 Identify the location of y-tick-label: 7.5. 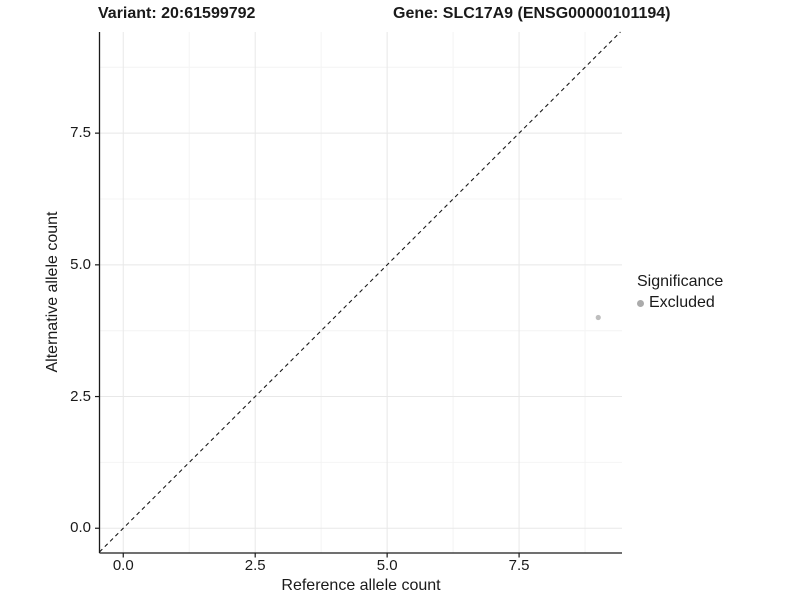
(80, 133).